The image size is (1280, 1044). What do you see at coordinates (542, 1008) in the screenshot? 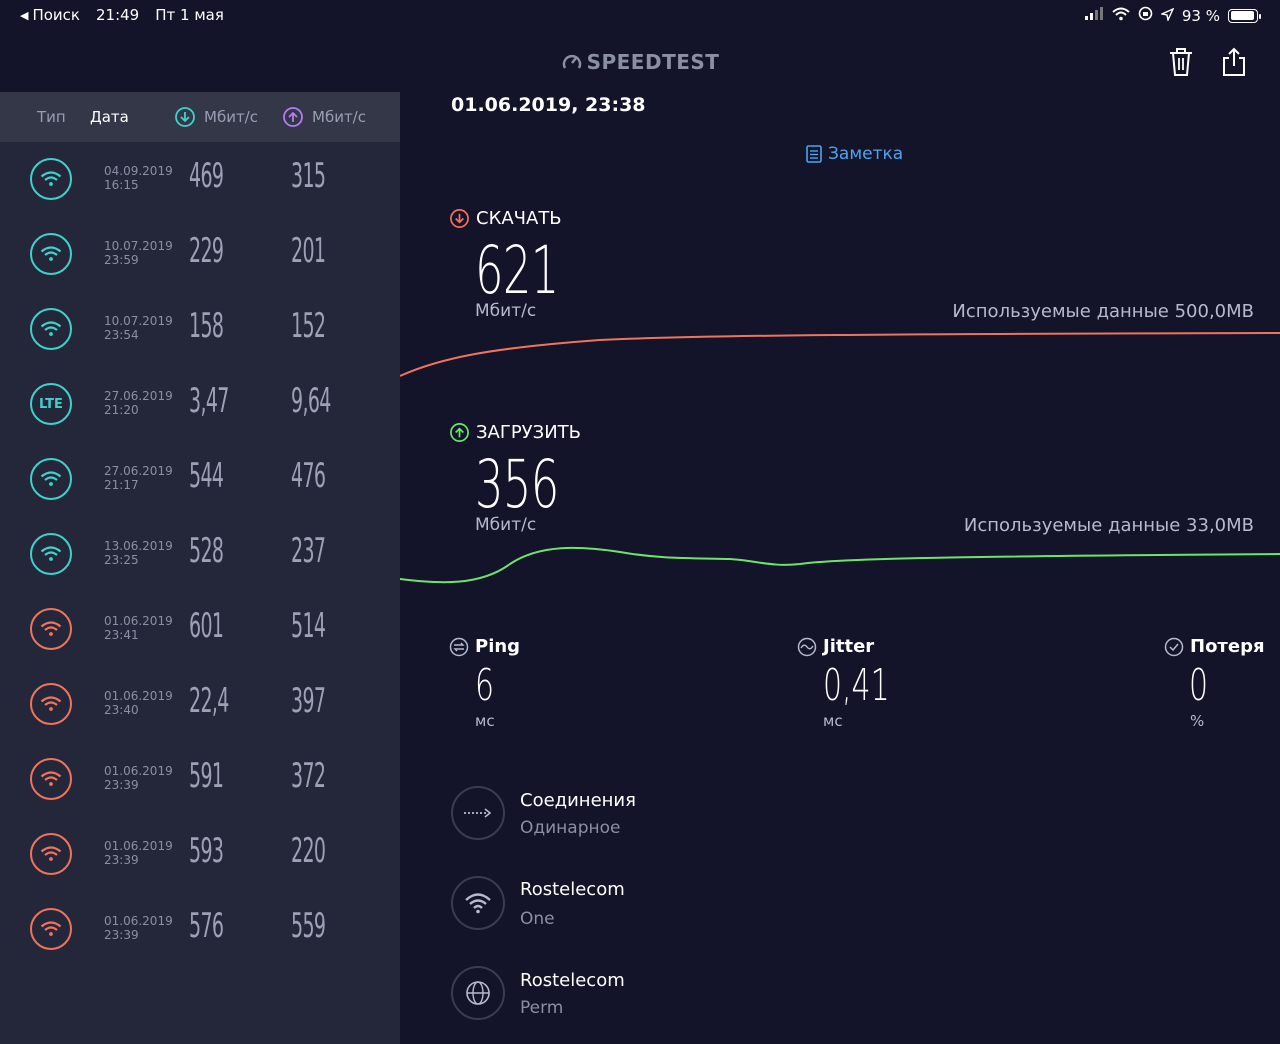
I see `server-subtitle: Perm` at bounding box center [542, 1008].